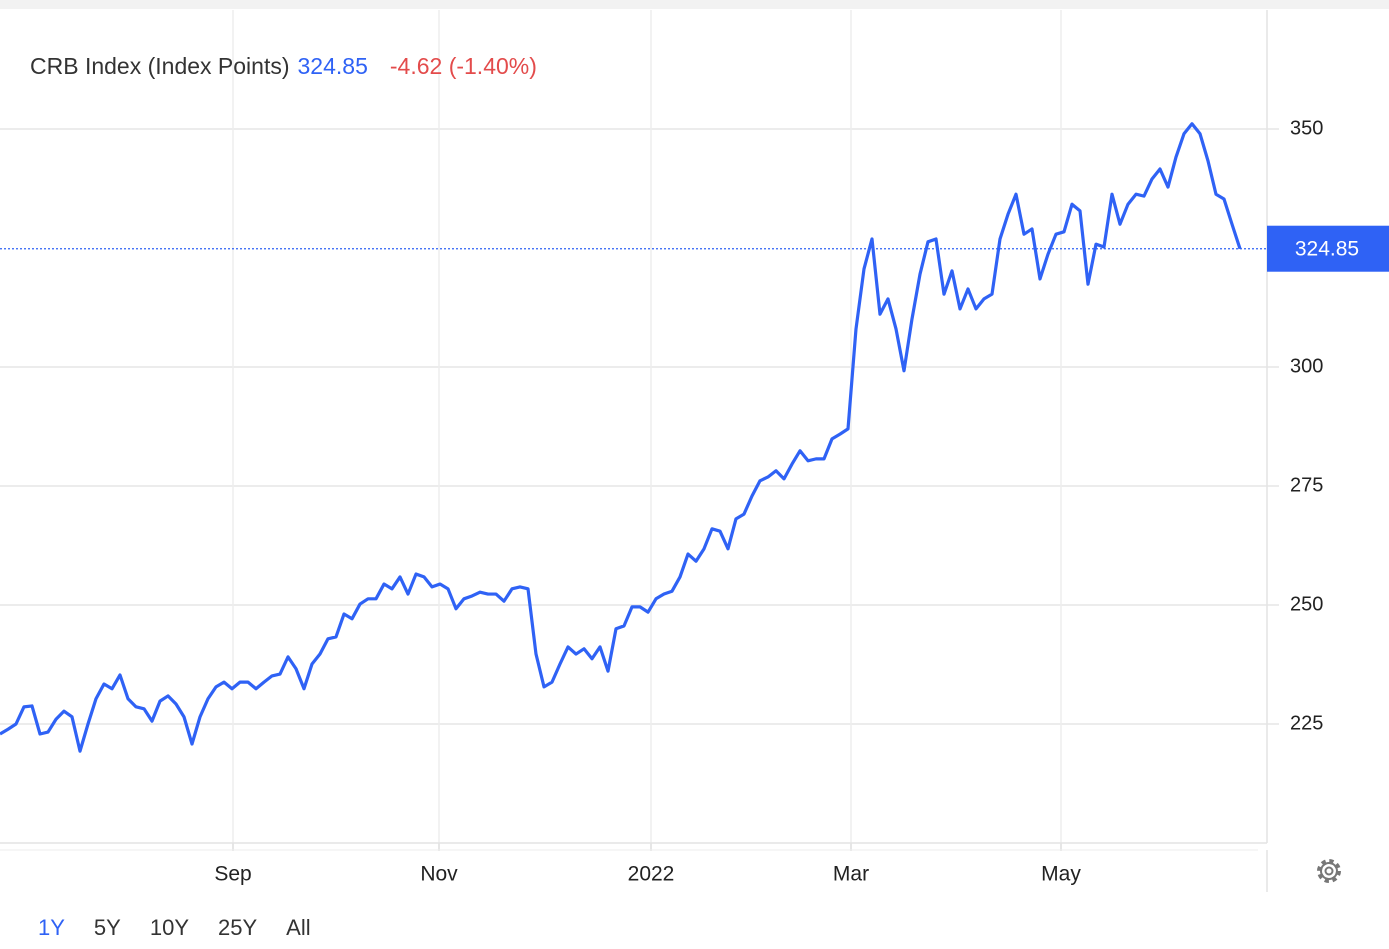 The height and width of the screenshot is (949, 1389). What do you see at coordinates (1306, 366) in the screenshot?
I see `y-tick-label: 300` at bounding box center [1306, 366].